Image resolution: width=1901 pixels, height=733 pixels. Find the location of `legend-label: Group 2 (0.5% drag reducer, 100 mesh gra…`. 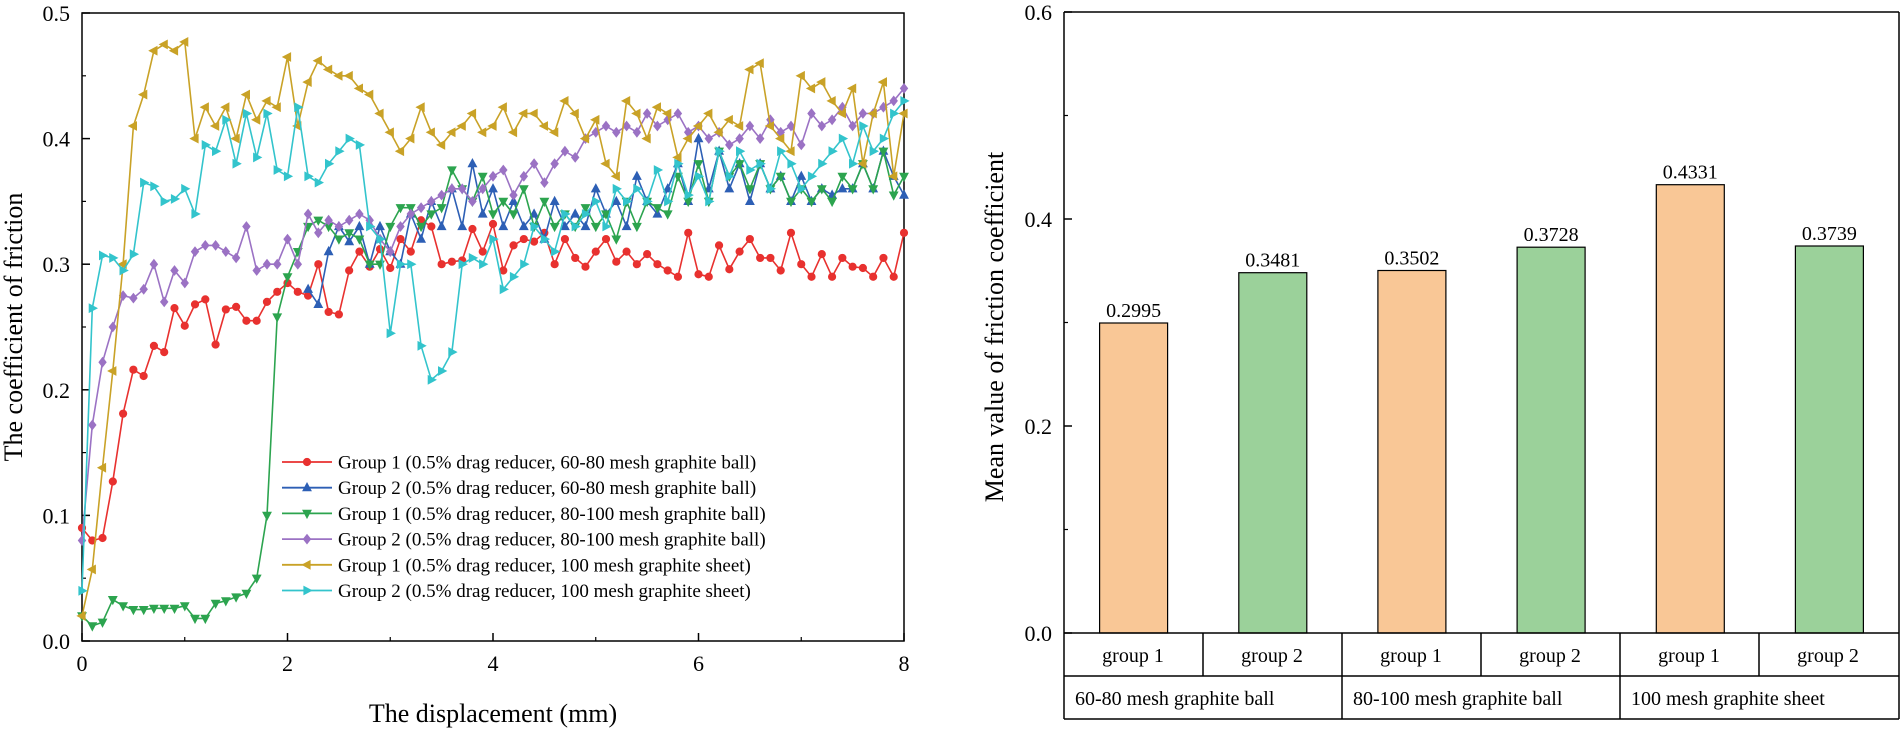

legend-label: Group 2 (0.5% drag reducer, 100 mesh gra… is located at coordinates (544, 591).